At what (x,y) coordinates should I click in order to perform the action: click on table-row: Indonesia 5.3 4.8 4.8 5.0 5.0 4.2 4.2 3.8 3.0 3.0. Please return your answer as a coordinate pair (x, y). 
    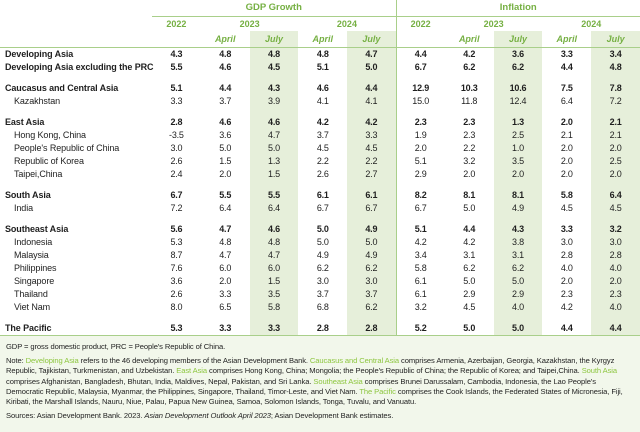
    Looking at the image, I should click on (320, 242).